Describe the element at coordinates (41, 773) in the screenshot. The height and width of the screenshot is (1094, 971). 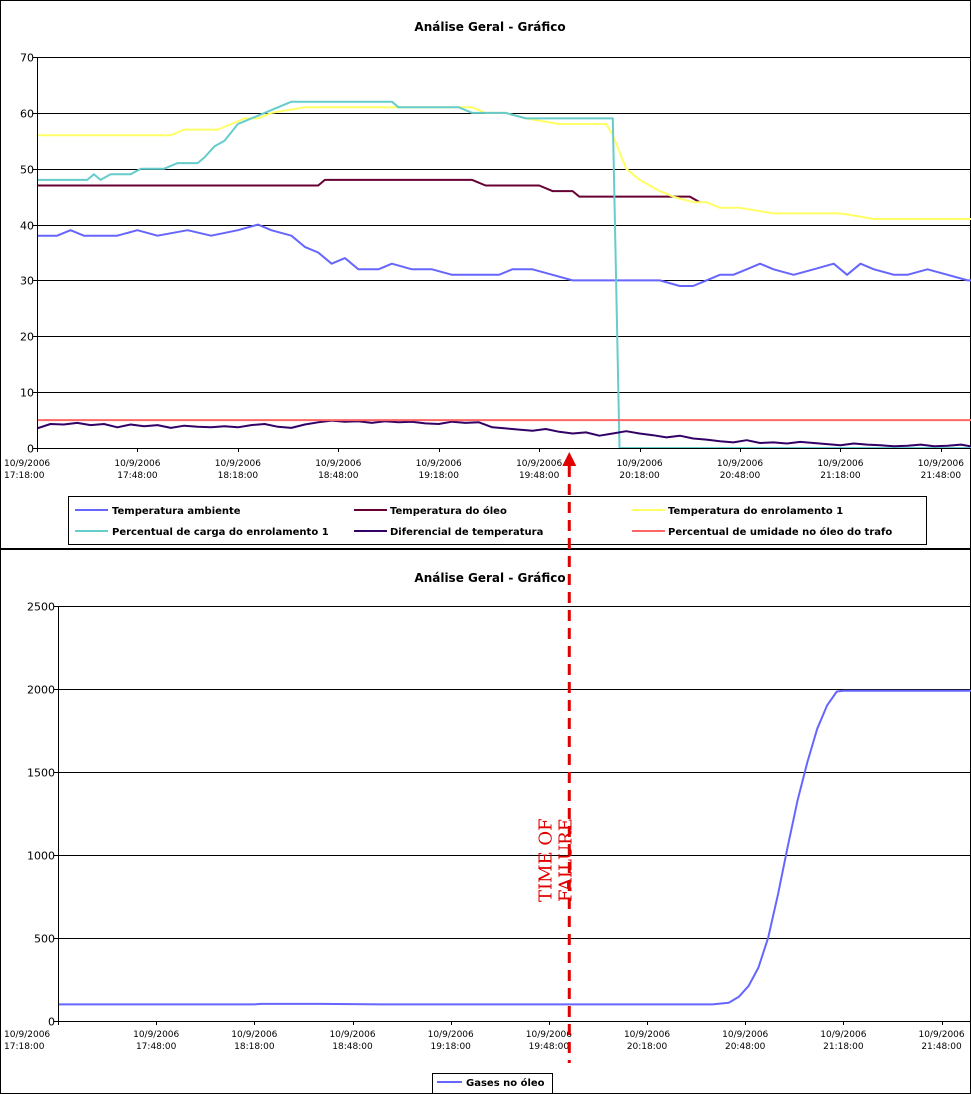
I see `y-tick-label-1500: 1500` at that location.